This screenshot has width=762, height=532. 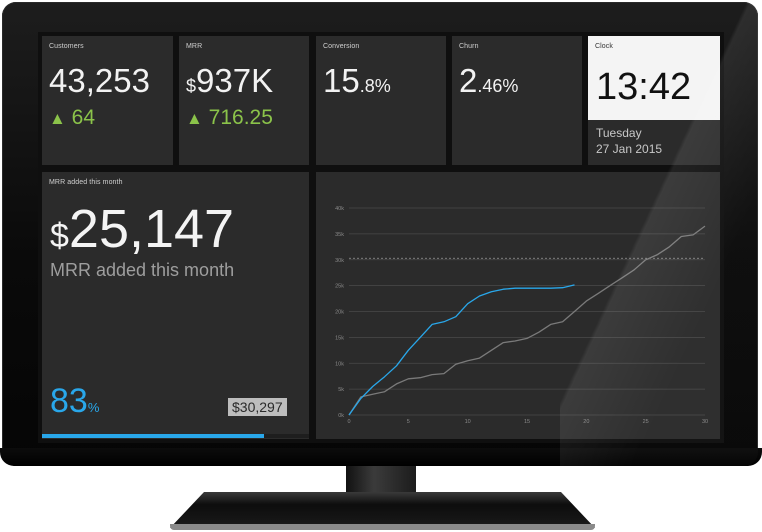 What do you see at coordinates (341, 80) in the screenshot?
I see `value-integer: 15` at bounding box center [341, 80].